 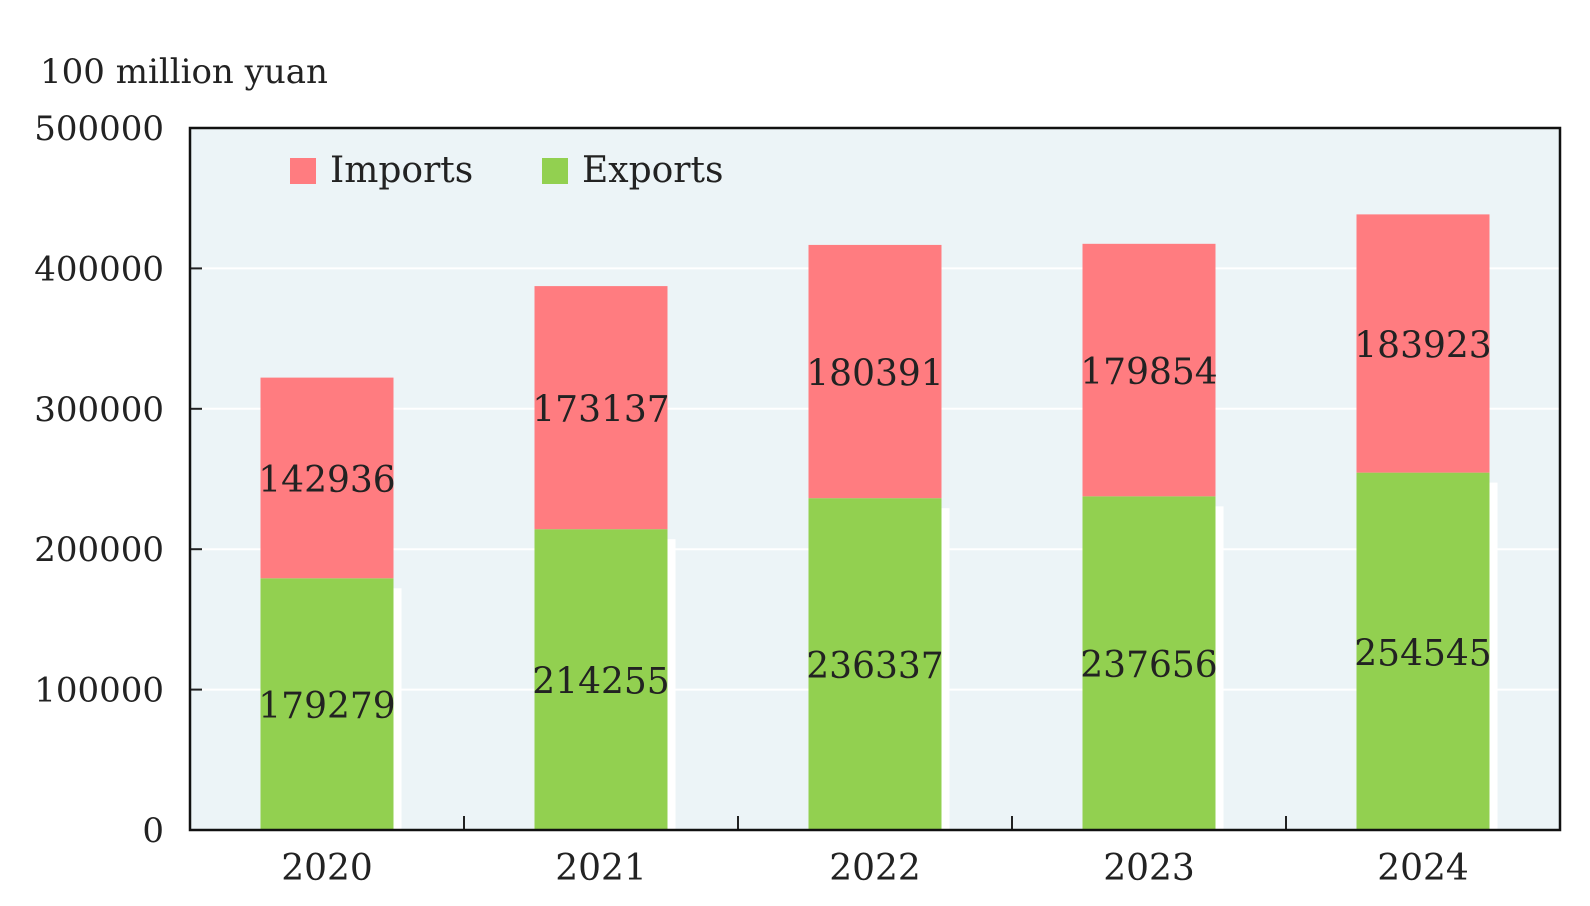 I want to click on bar-exports-2022, so click(x=875, y=664).